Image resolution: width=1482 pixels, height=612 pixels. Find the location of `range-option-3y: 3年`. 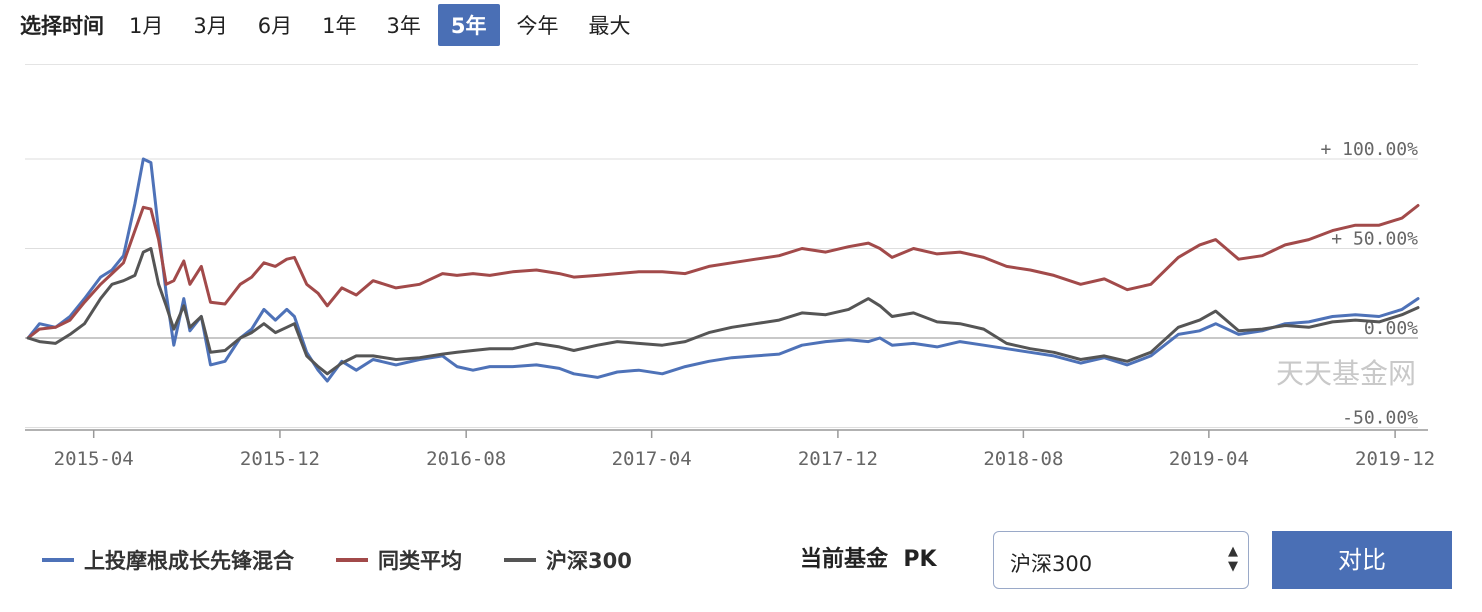

range-option-3y: 3年 is located at coordinates (403, 26).